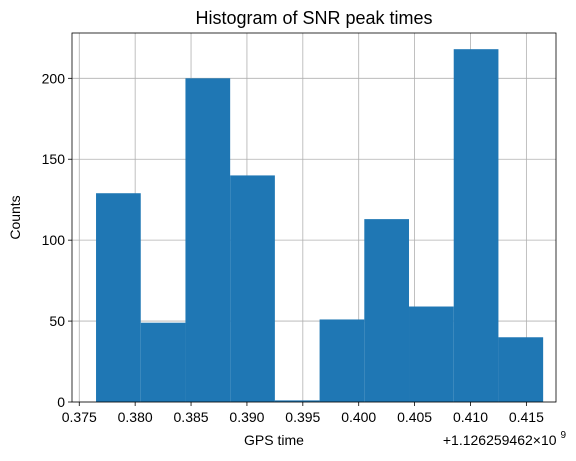 The image size is (576, 461). I want to click on y-tick-label: 0, so click(61, 402).